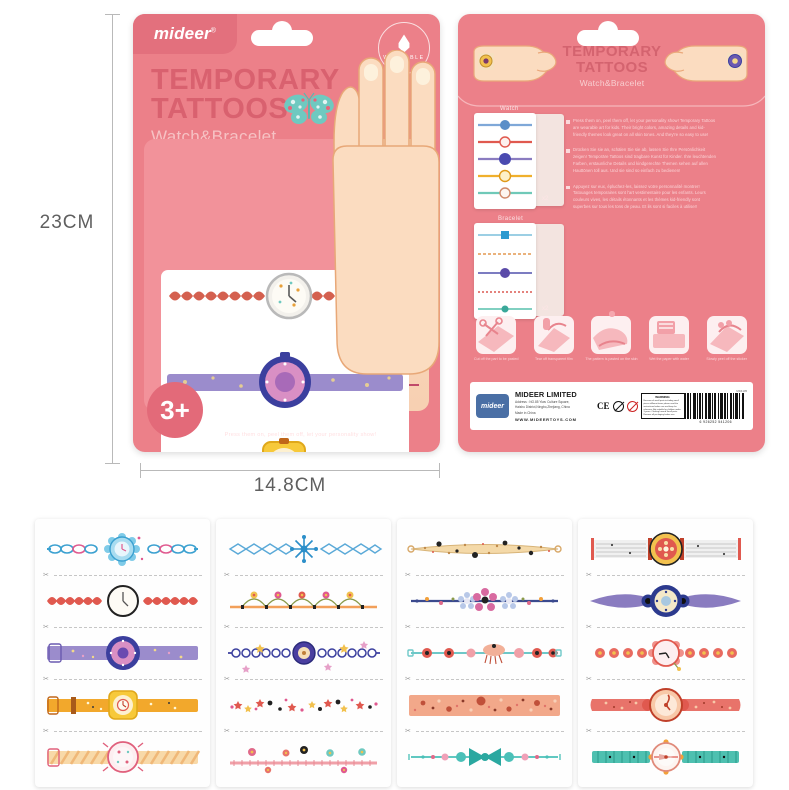 Image resolution: width=789 pixels, height=790 pixels. What do you see at coordinates (404, 43) in the screenshot?
I see `water-drop-icon` at bounding box center [404, 43].